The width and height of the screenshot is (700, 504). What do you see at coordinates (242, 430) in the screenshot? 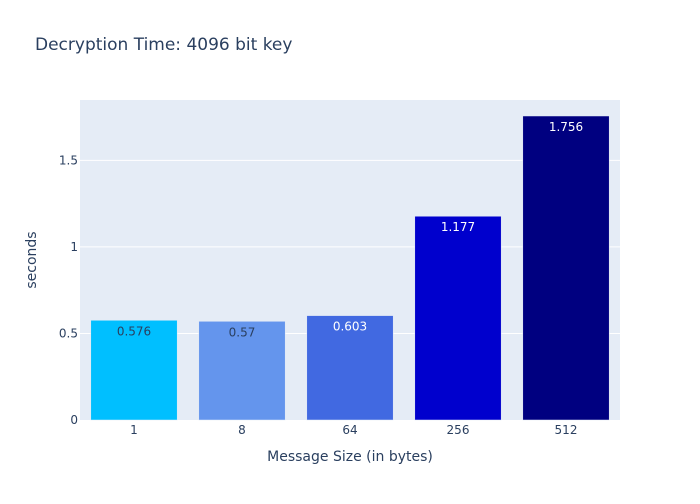
I see `x-tick-label: 8` at bounding box center [242, 430].